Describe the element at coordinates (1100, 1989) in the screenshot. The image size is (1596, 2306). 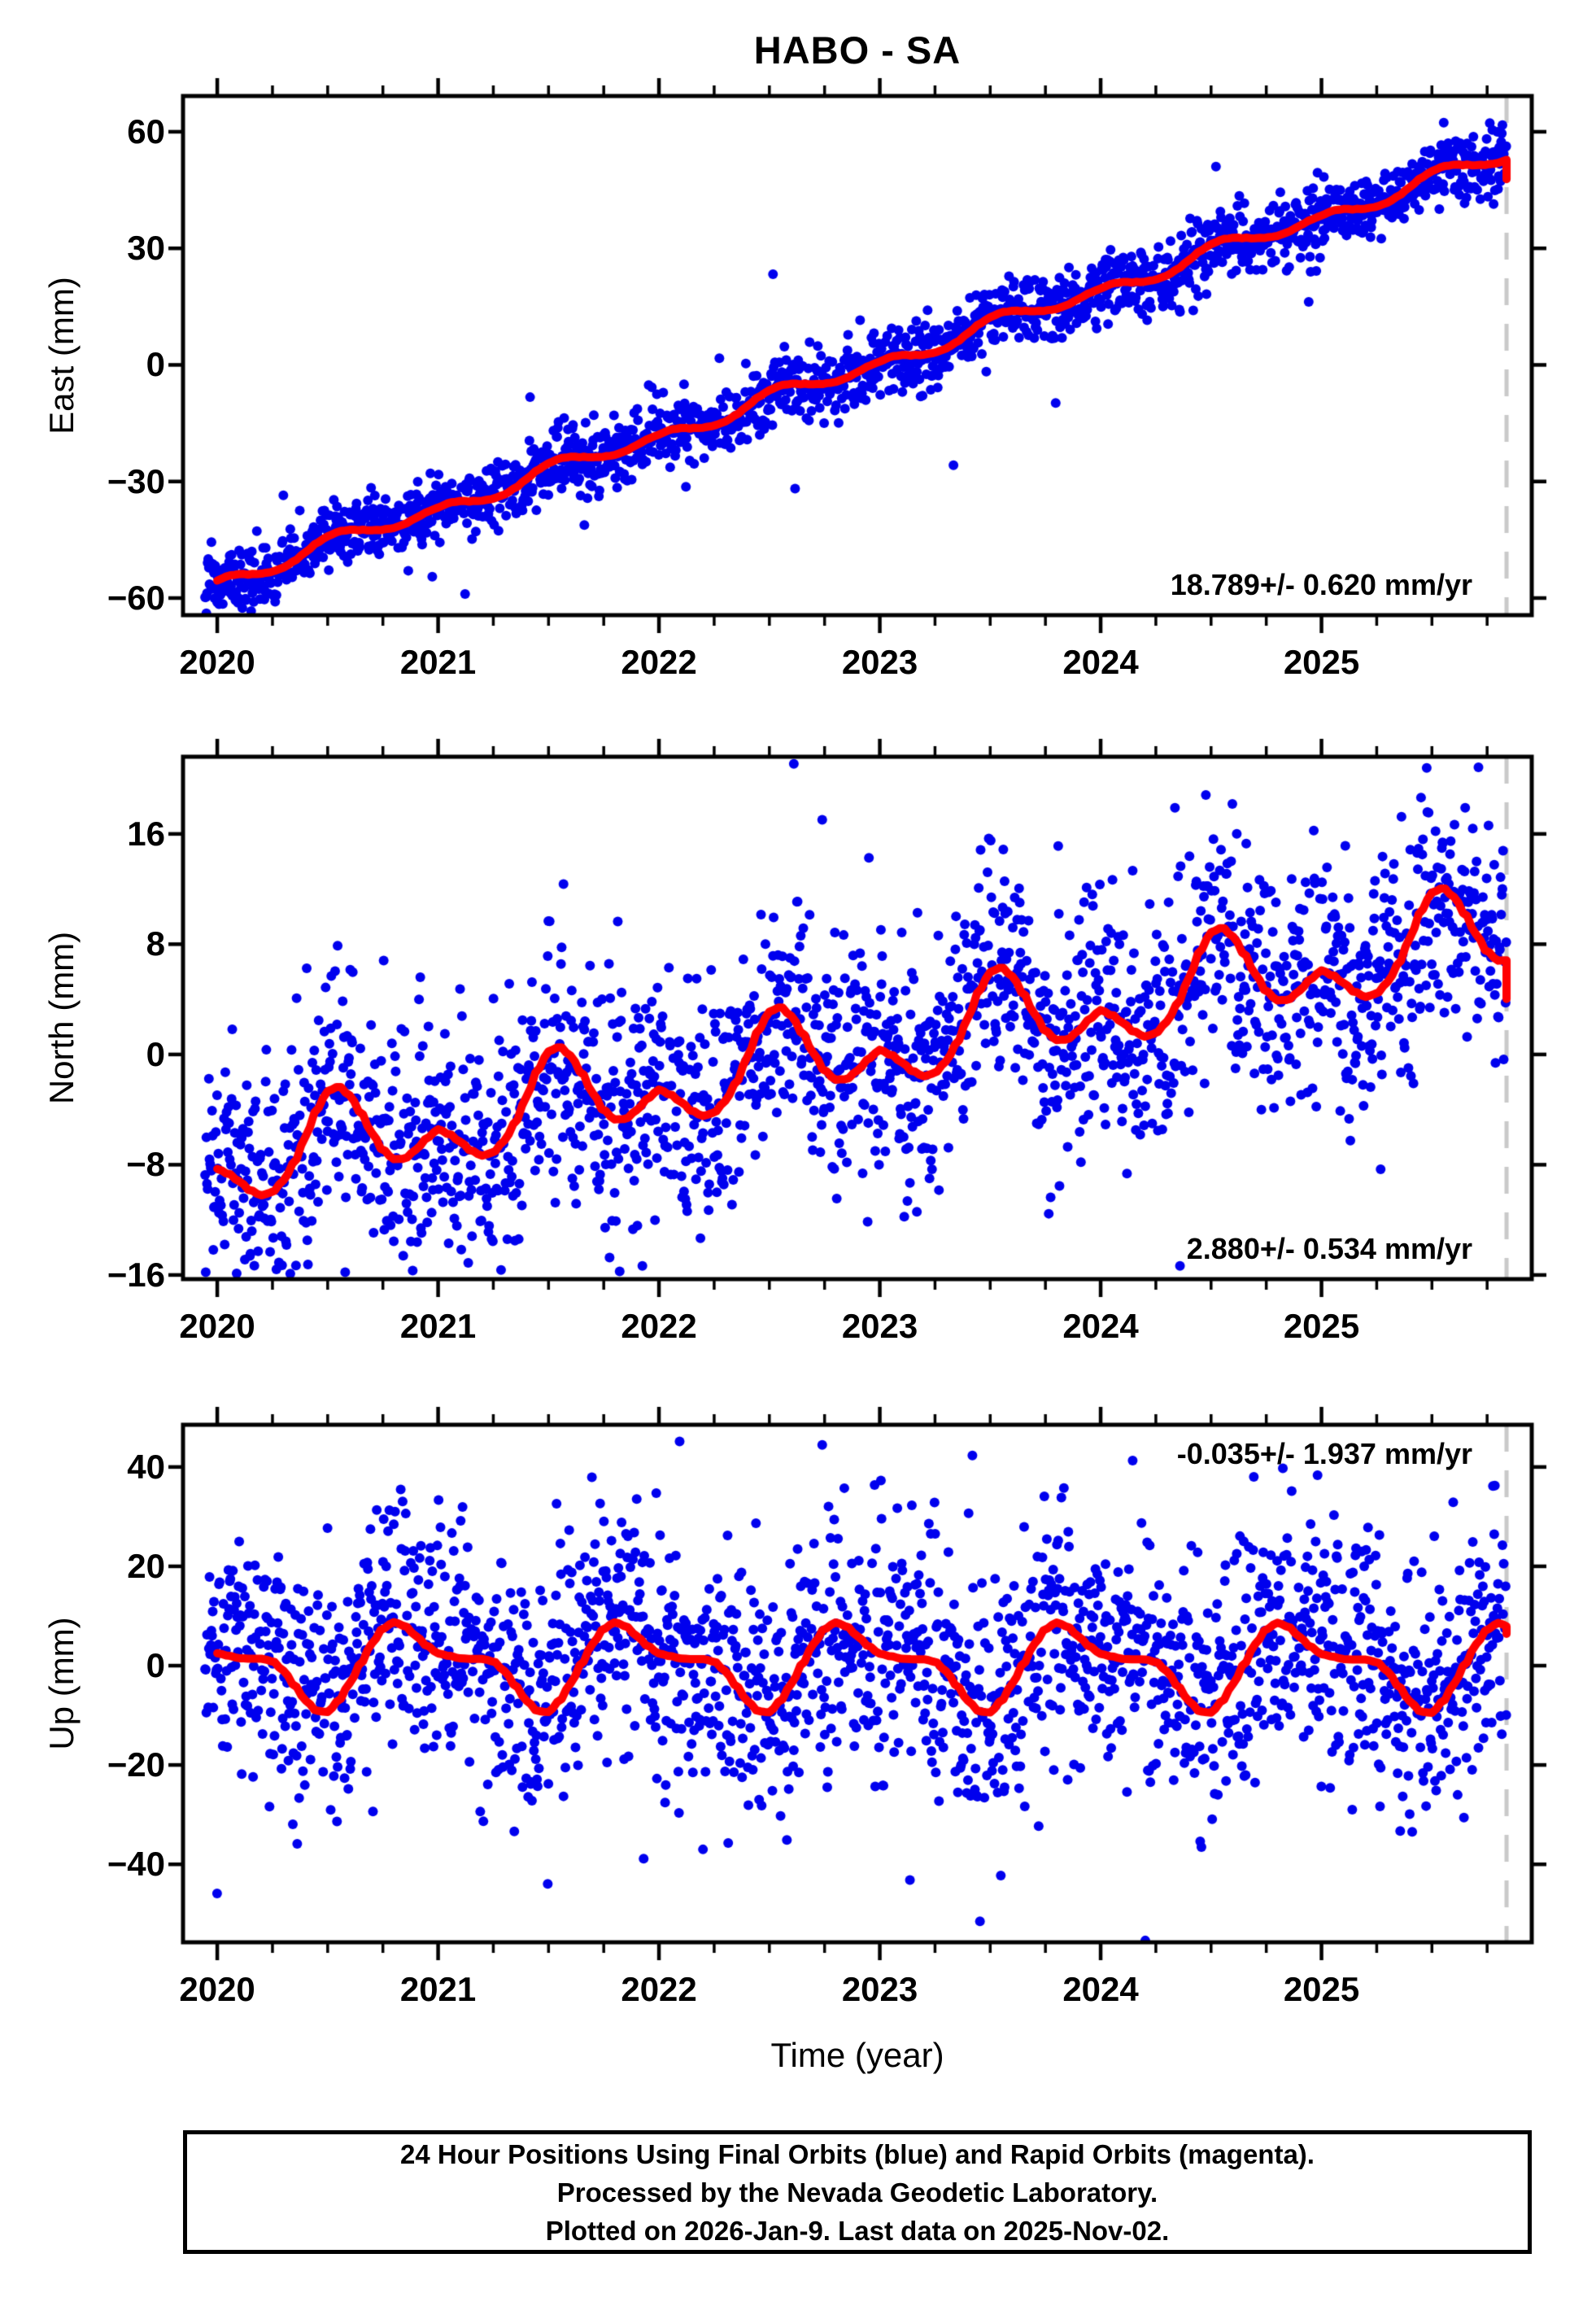
I see `up-x-tick-label: 2024` at that location.